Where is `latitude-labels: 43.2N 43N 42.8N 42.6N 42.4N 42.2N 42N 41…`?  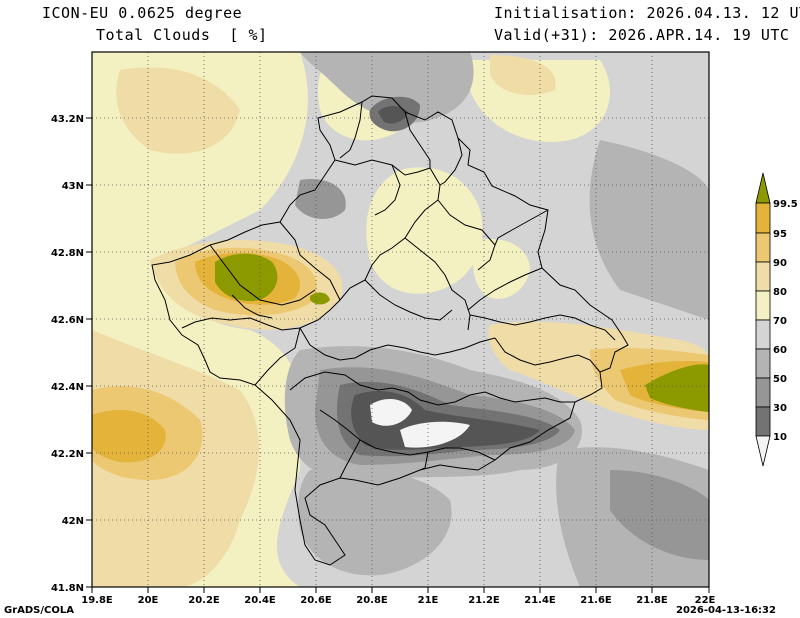 latitude-labels: 43.2N 43N 42.8N 42.6N 42.4N 42.2N 42N 41… is located at coordinates (67, 354).